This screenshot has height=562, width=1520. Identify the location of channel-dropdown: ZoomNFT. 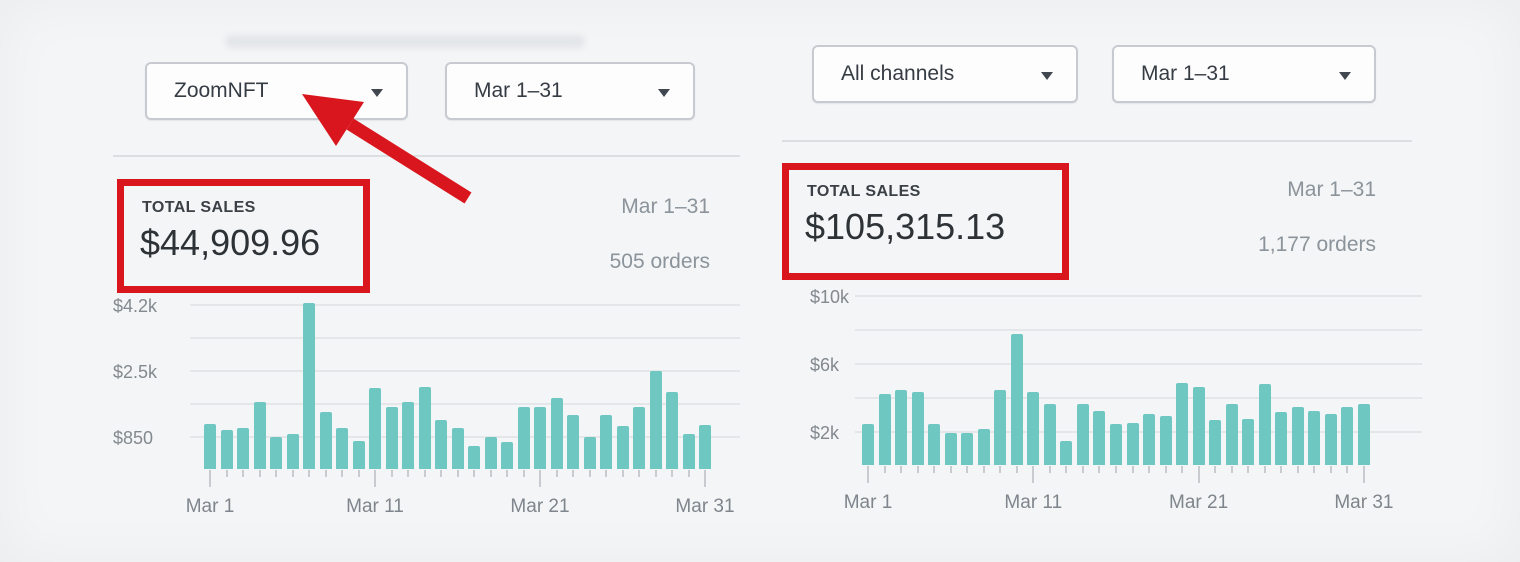
(276, 91).